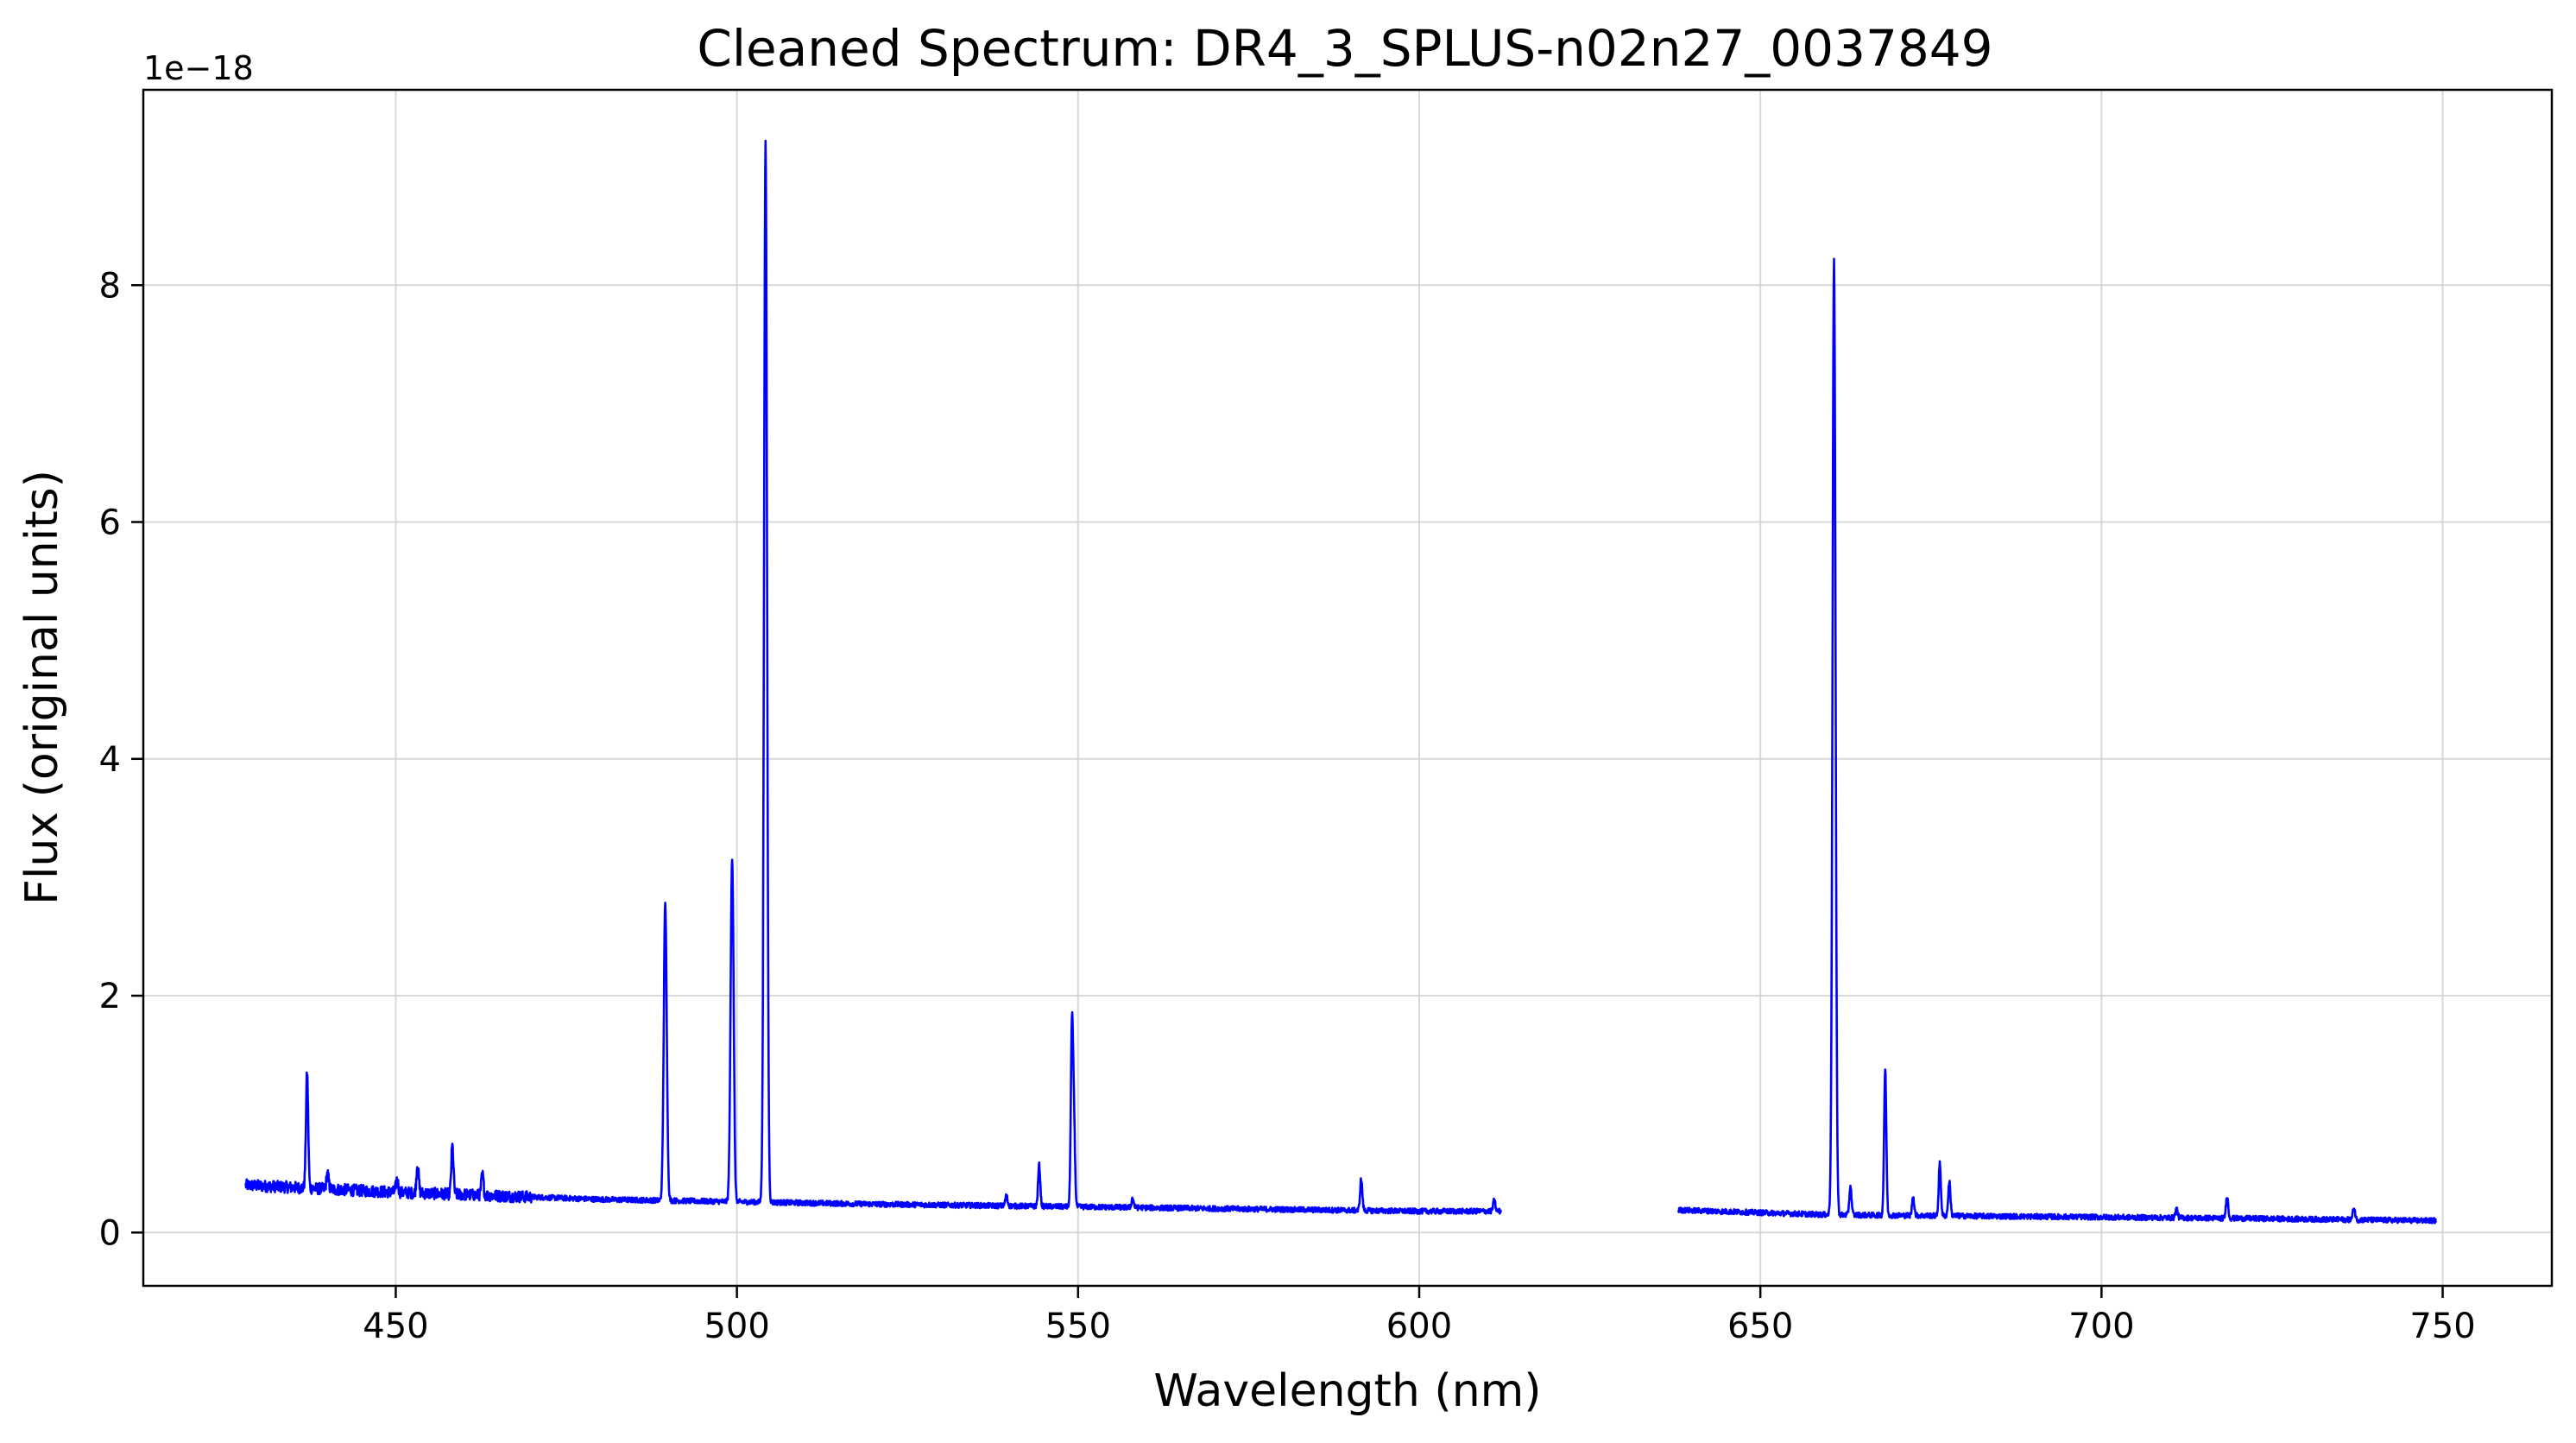  I want to click on y-tick-label: 8, so click(110, 286).